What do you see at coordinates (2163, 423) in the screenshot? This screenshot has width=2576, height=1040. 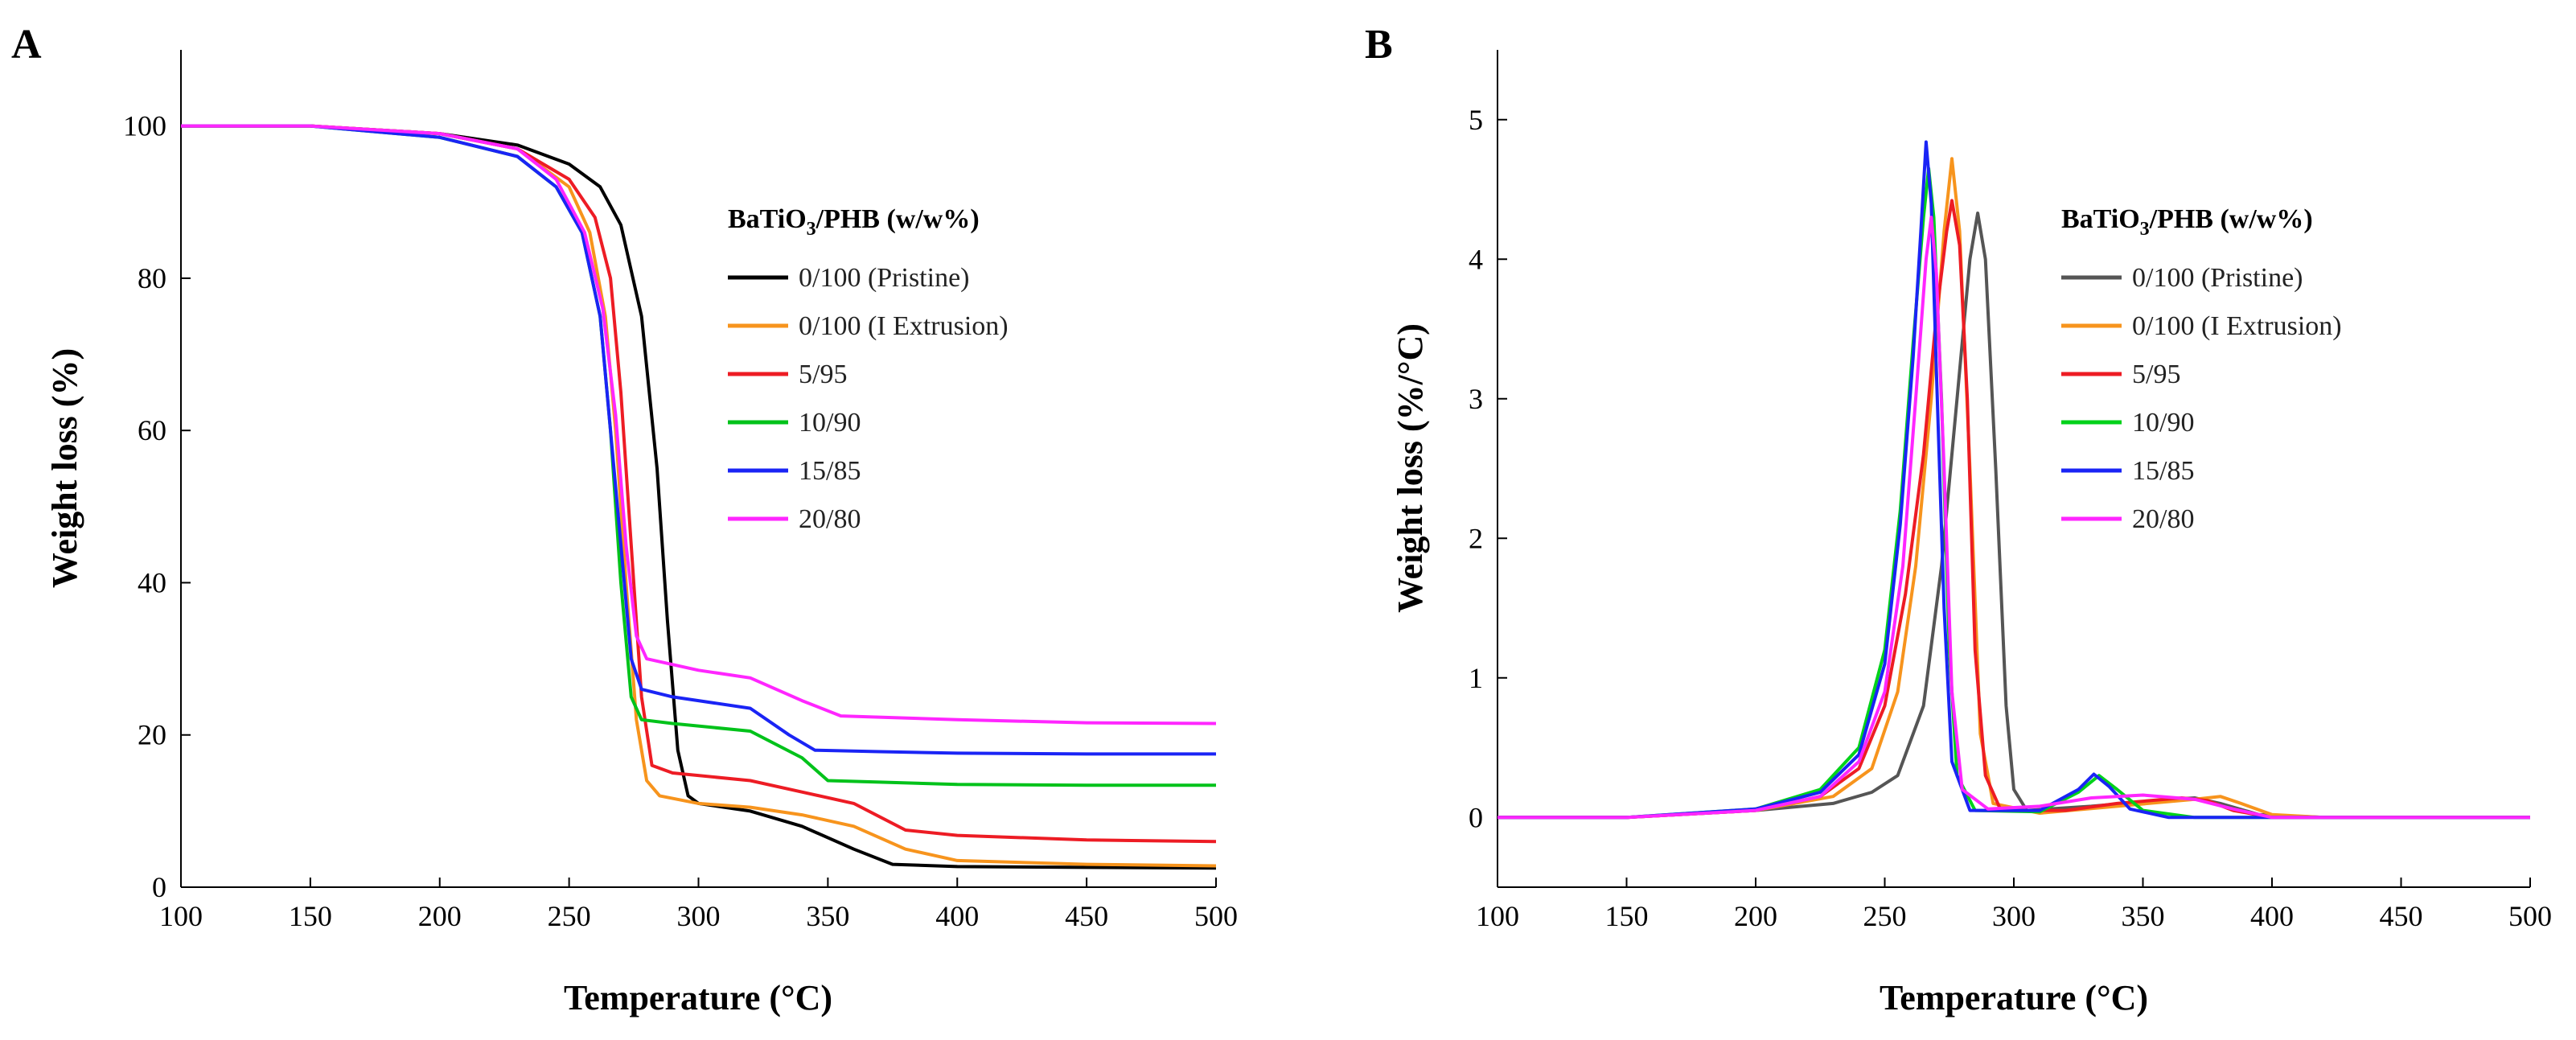 I see `legend-label-b-4: 10/90` at bounding box center [2163, 423].